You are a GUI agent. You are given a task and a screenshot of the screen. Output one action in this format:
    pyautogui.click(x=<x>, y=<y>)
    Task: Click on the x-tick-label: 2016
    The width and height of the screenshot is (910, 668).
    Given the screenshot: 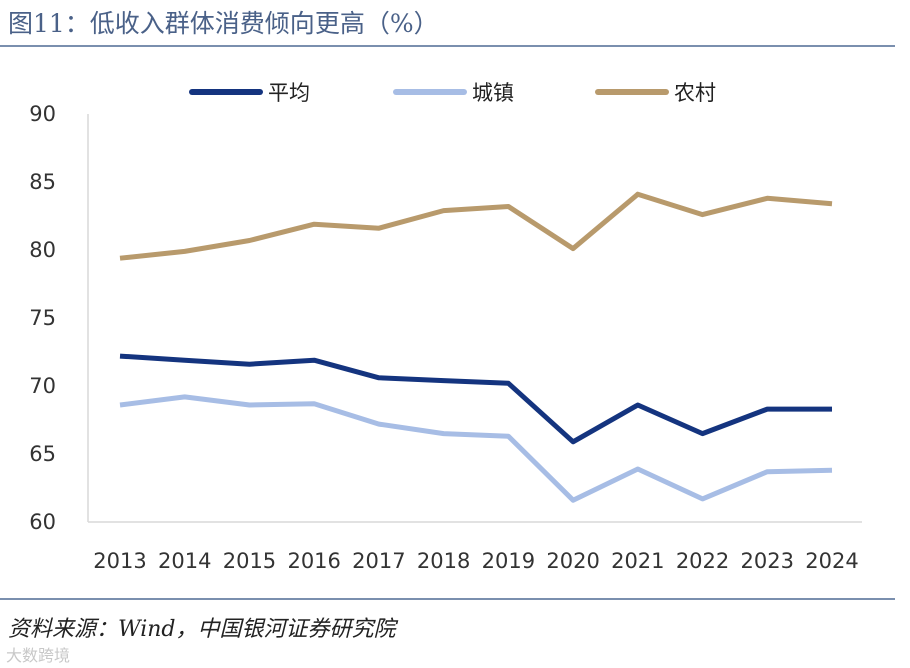 What is the action you would take?
    pyautogui.click(x=313, y=561)
    